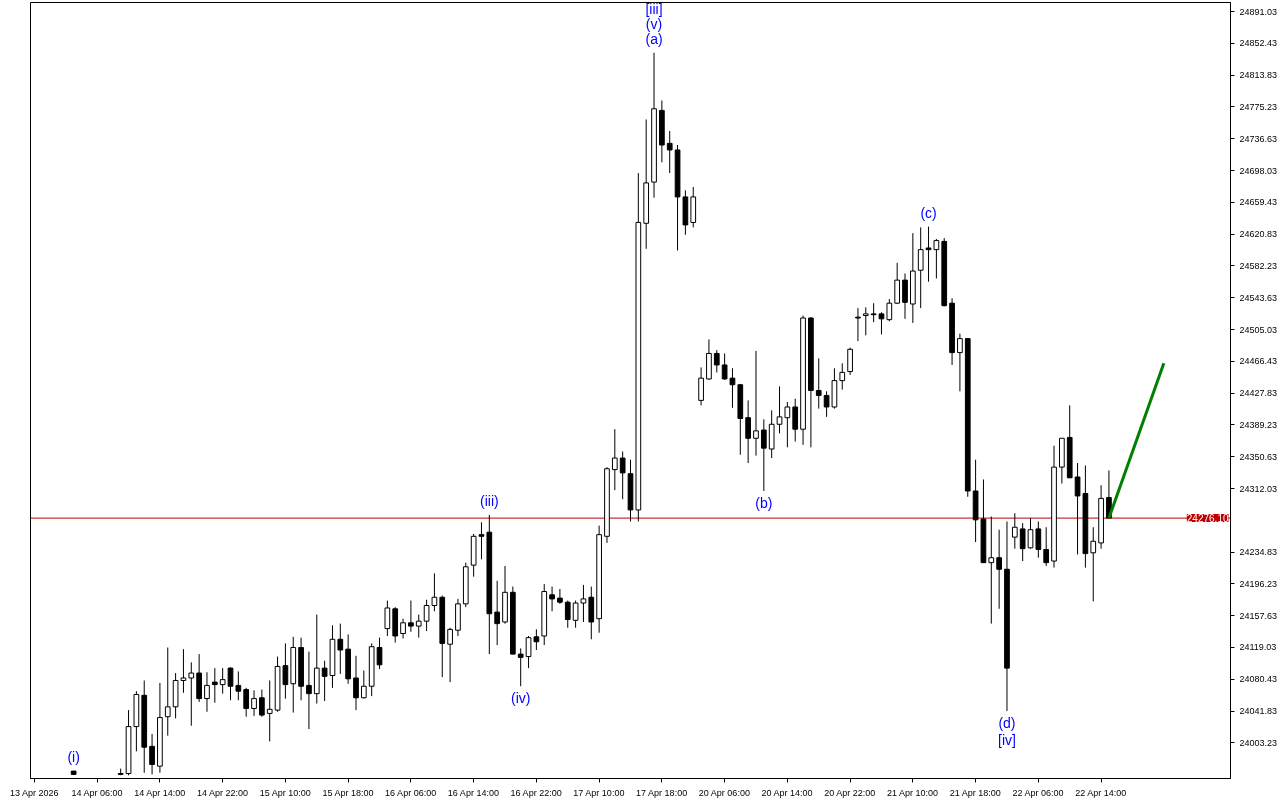  Describe the element at coordinates (599, 792) in the screenshot. I see `x-tick-label: 17 Apr 10:00` at that location.